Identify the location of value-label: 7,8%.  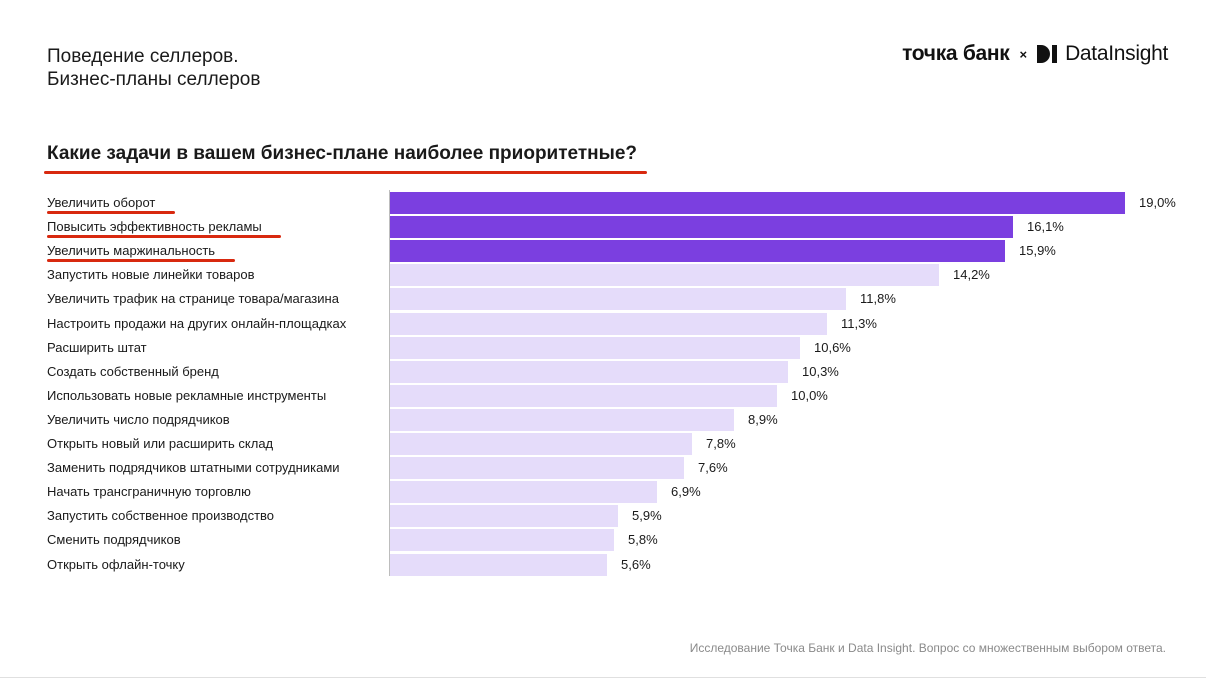
(721, 443).